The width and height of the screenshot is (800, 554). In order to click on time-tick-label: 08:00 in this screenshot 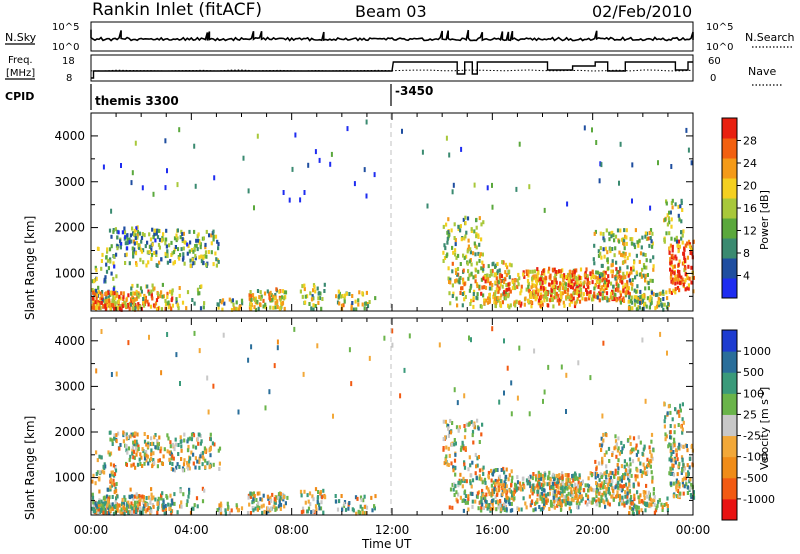, I will do `click(291, 530)`.